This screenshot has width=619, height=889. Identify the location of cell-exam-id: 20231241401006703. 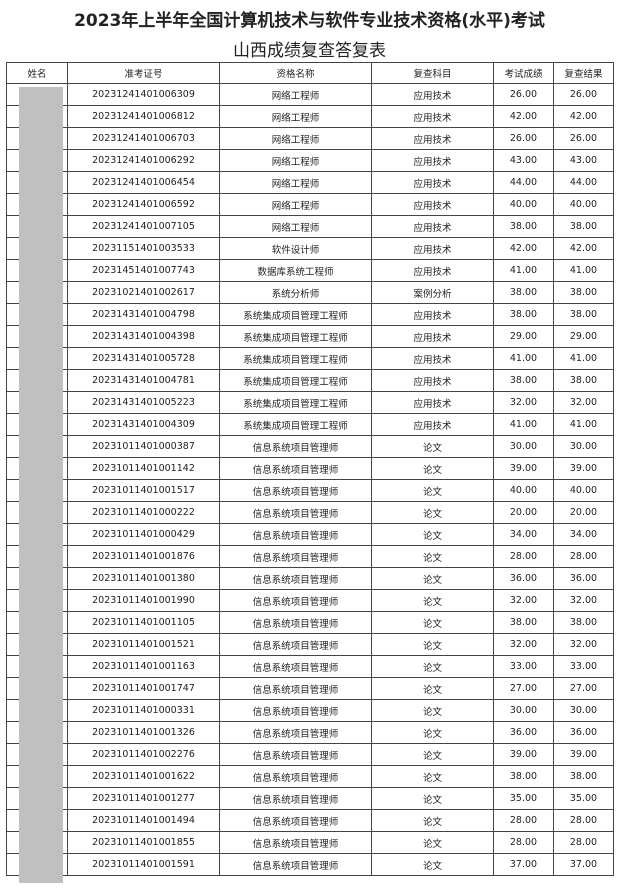
(143, 138).